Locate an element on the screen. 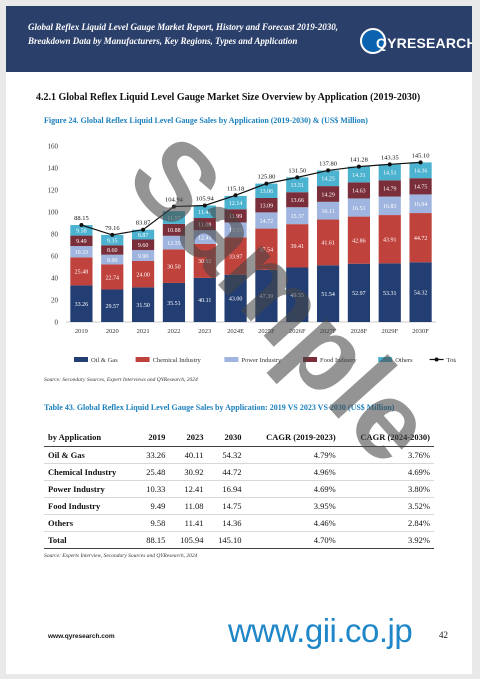 The image size is (480, 679). data-label: 14.75 is located at coordinates (421, 188).